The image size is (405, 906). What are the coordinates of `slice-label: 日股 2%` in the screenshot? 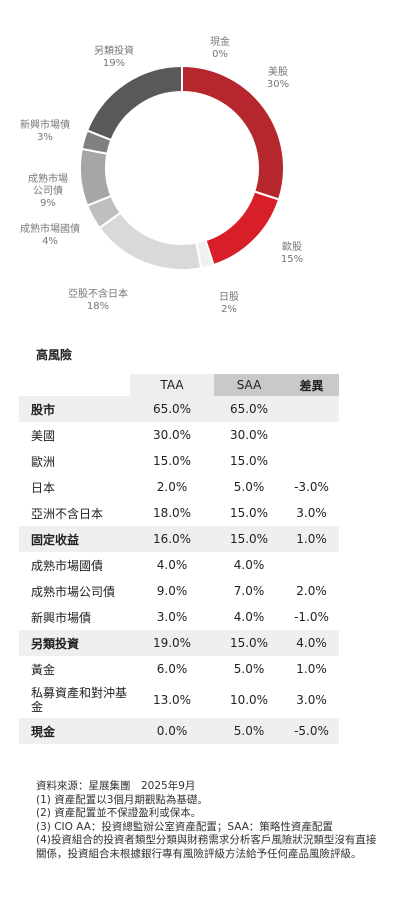 It's located at (229, 303).